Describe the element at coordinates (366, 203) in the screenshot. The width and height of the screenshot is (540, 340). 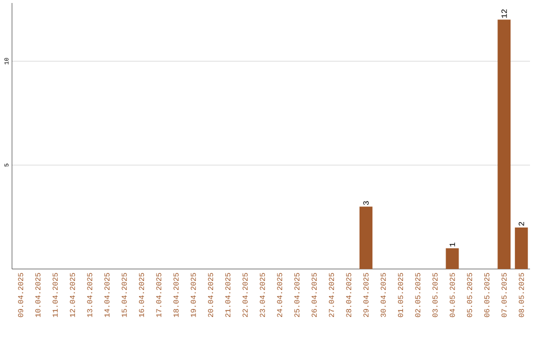
I see `data-label: 3` at that location.